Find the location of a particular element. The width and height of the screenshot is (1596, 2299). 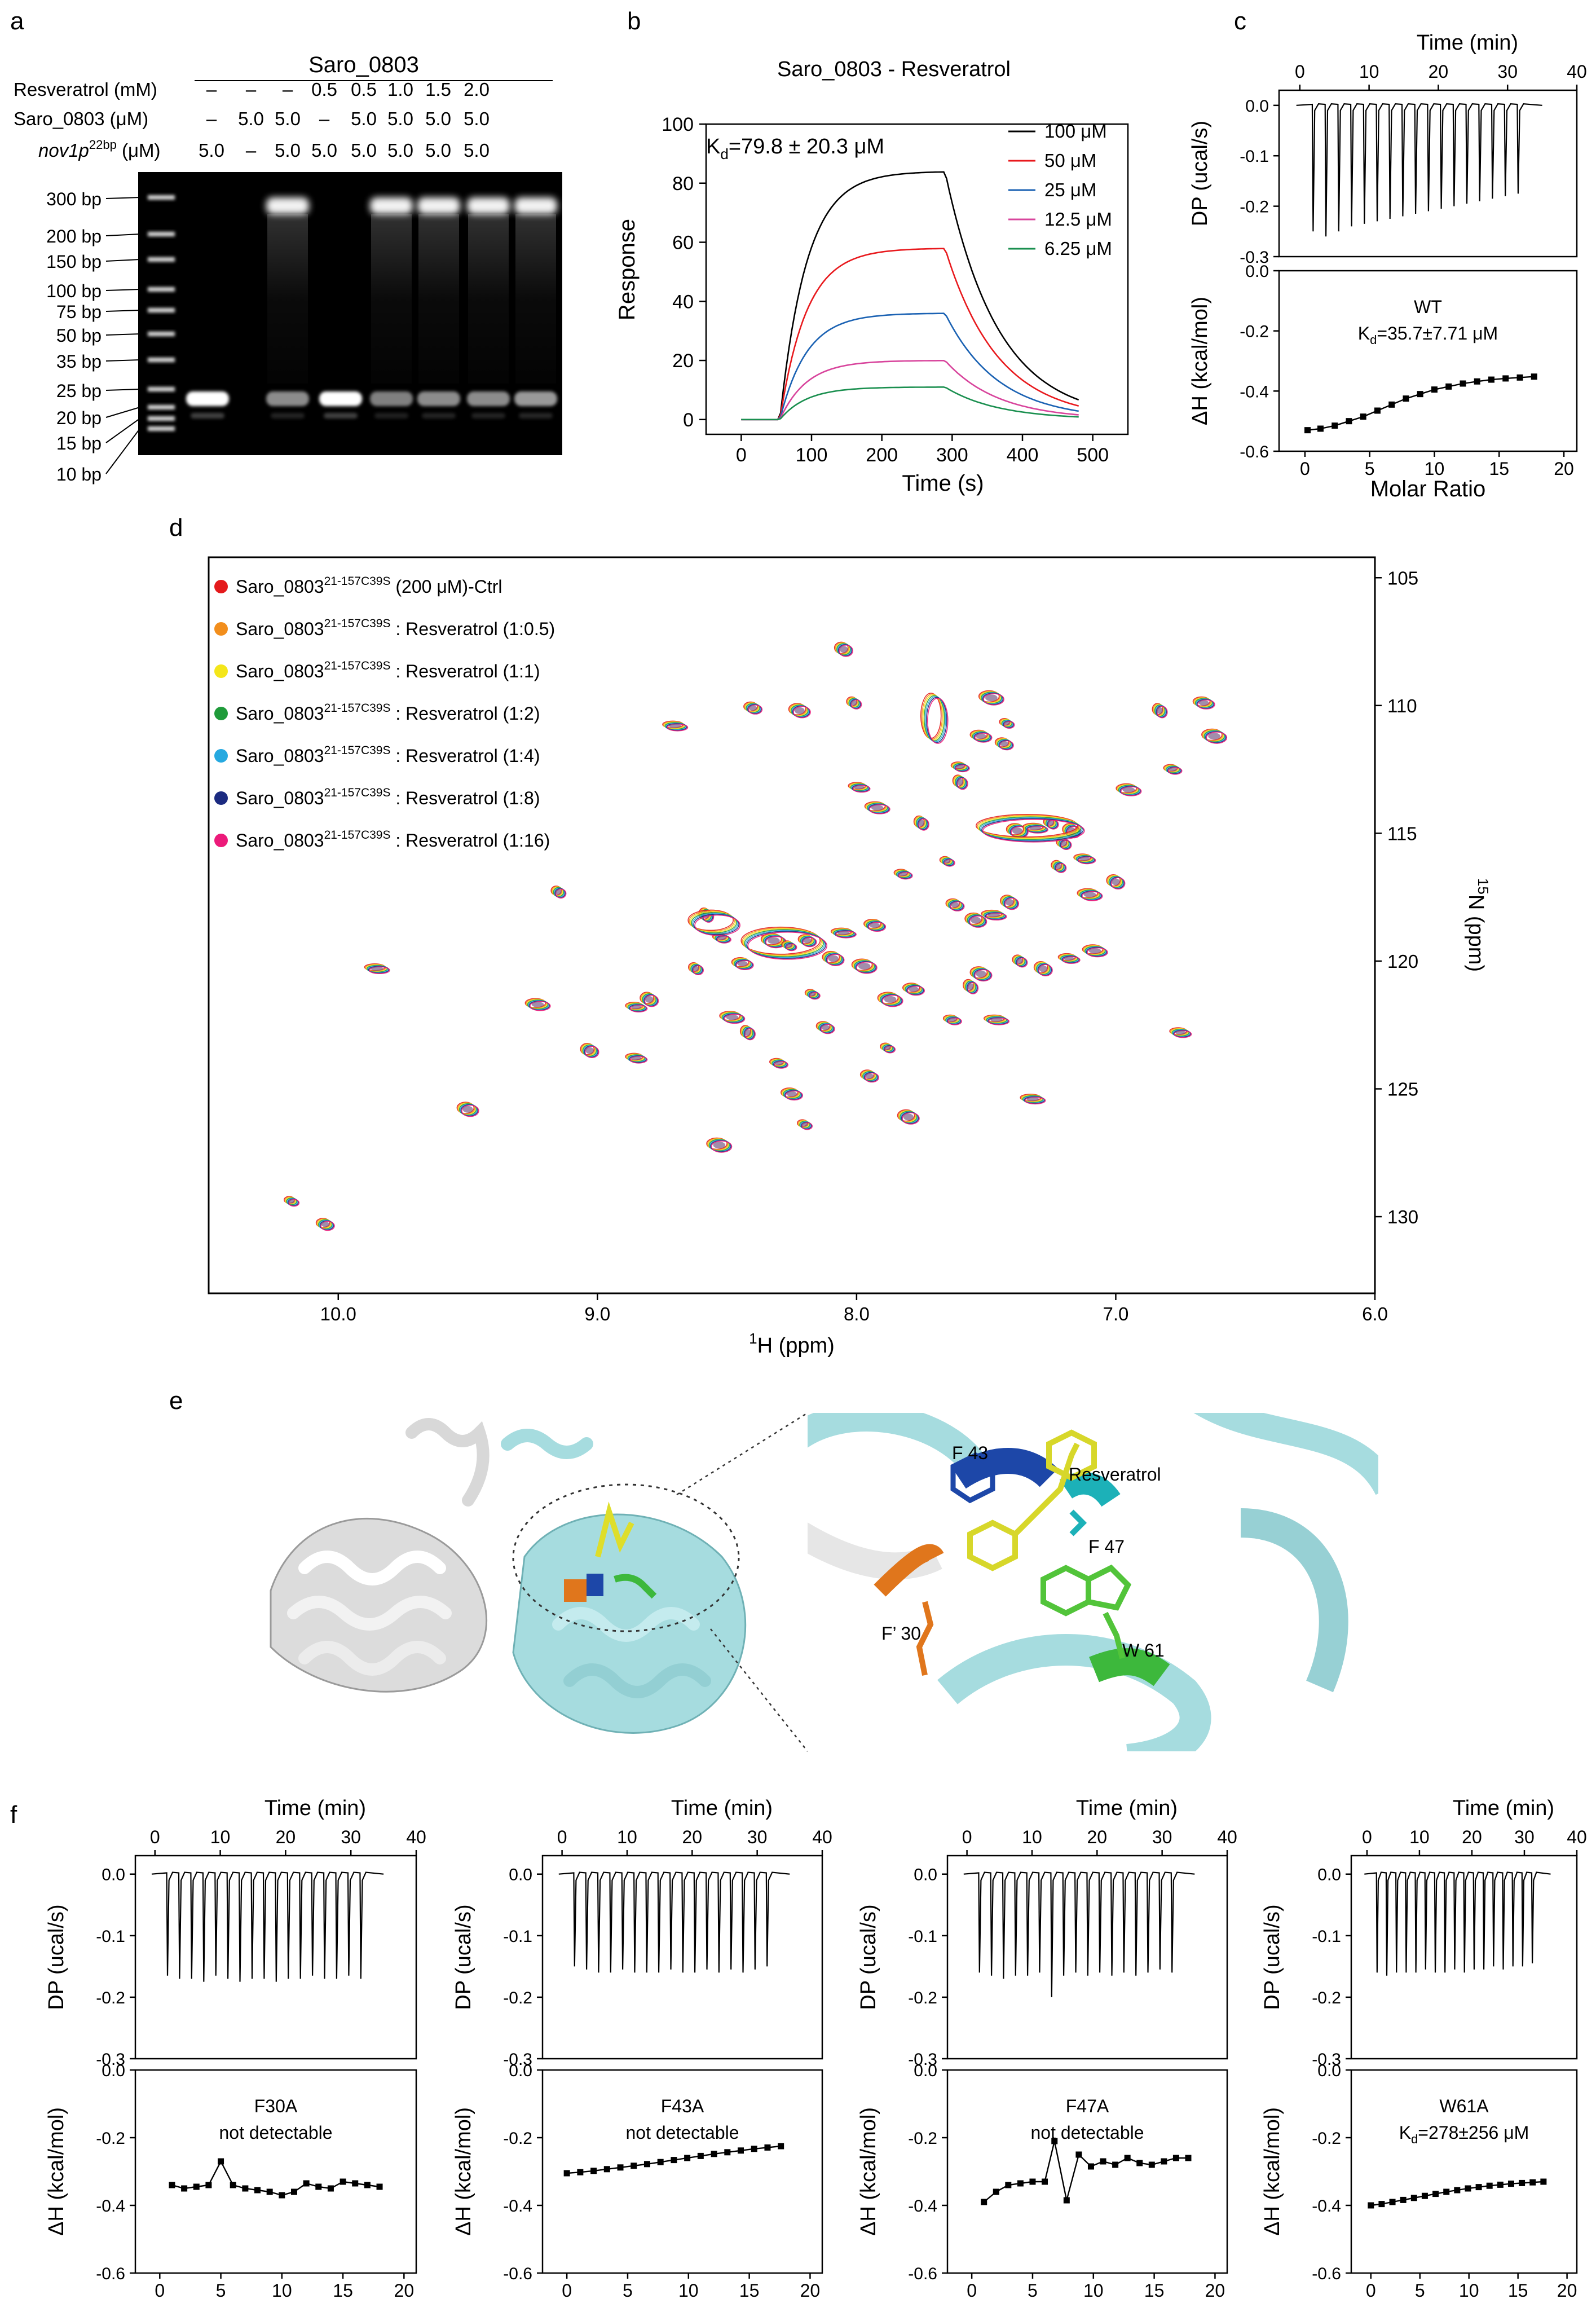

spr-ylabel: Response is located at coordinates (627, 269).